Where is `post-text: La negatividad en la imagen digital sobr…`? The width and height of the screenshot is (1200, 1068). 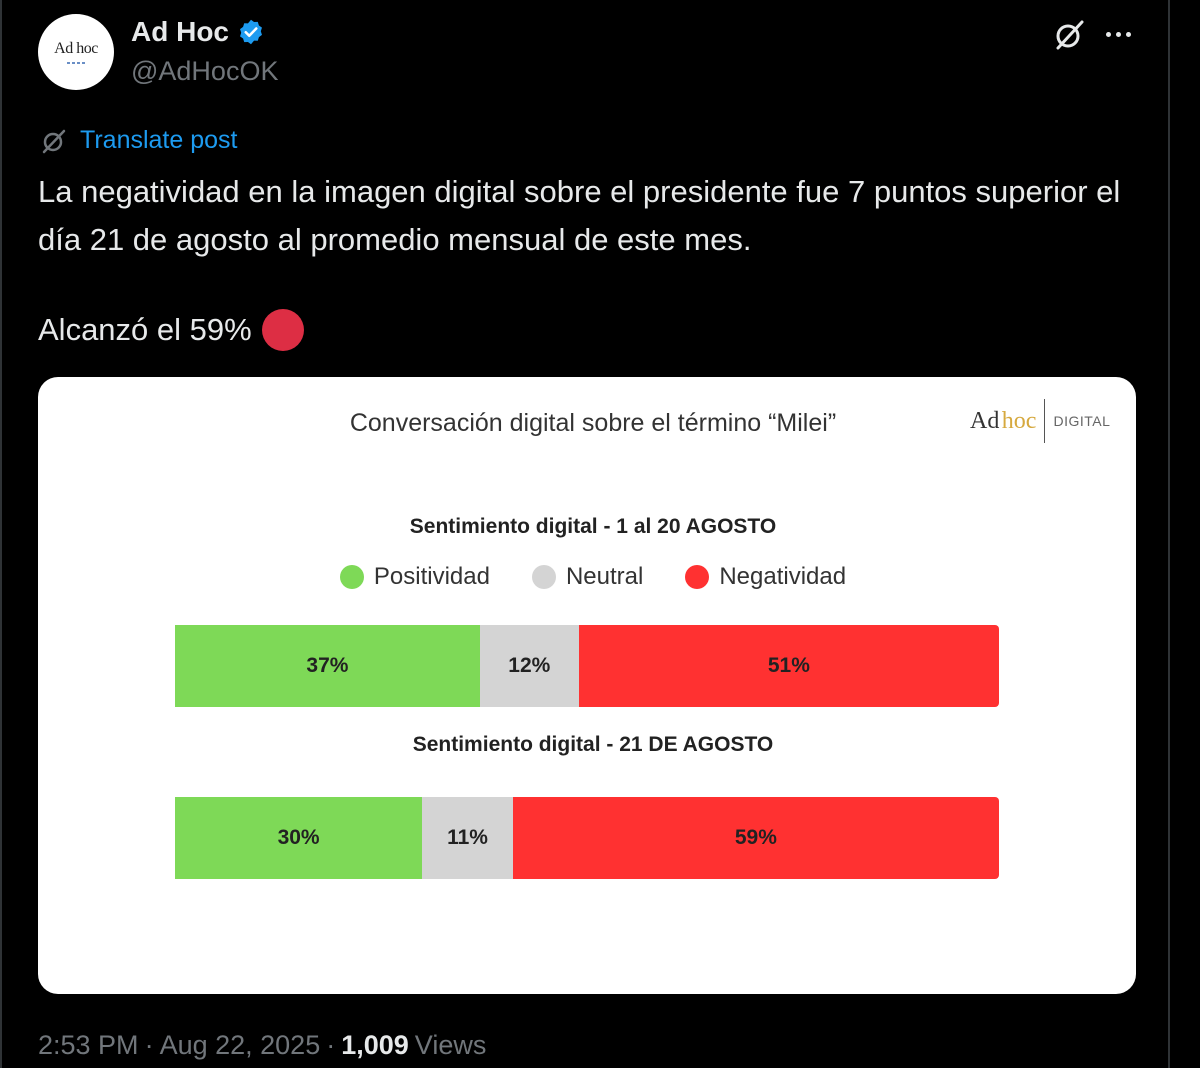 post-text: La negatividad en la imagen digital sobr… is located at coordinates (579, 215).